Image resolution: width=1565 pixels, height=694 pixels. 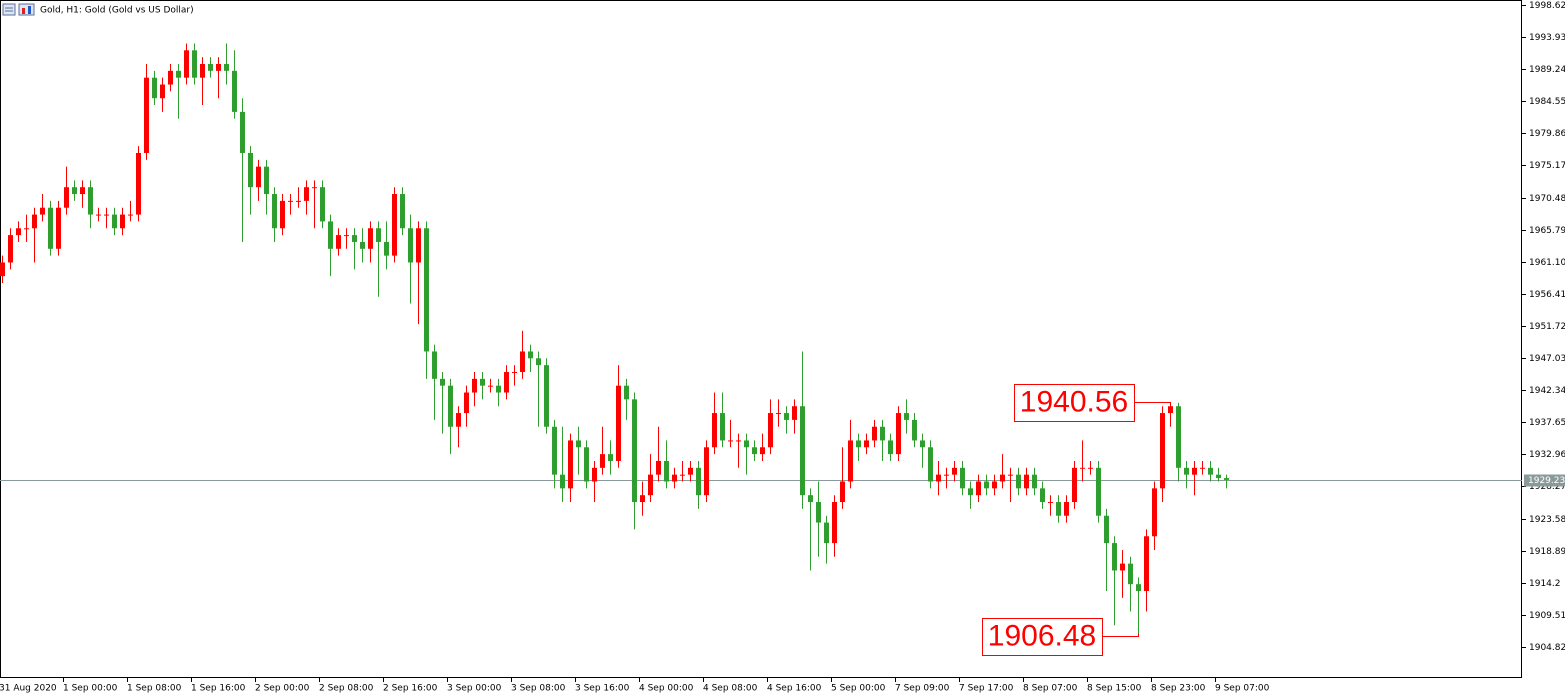 What do you see at coordinates (1547, 38) in the screenshot?
I see `y-tick-label: 1993.93` at bounding box center [1547, 38].